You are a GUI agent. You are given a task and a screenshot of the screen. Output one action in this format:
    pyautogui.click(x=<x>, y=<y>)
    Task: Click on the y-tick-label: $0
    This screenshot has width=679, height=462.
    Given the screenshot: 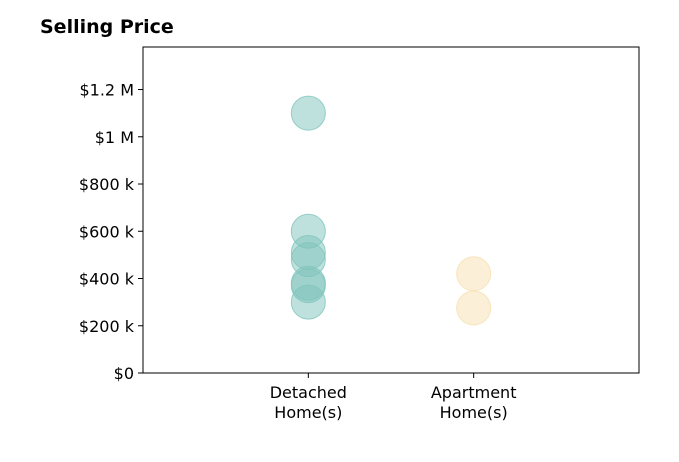 What is the action you would take?
    pyautogui.click(x=124, y=373)
    